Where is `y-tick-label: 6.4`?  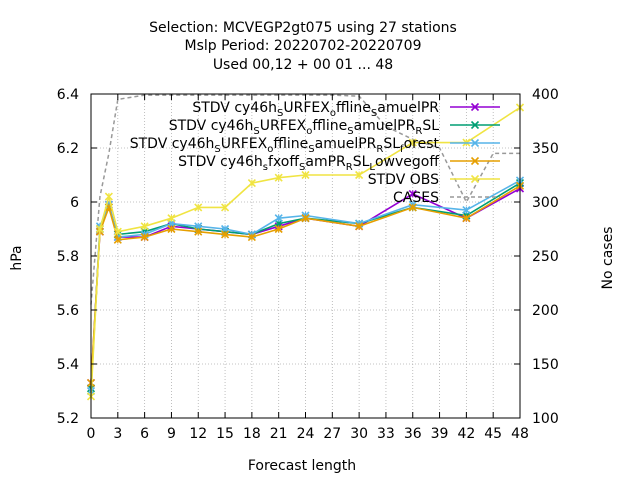 y-tick-label: 6.4 is located at coordinates (68, 95).